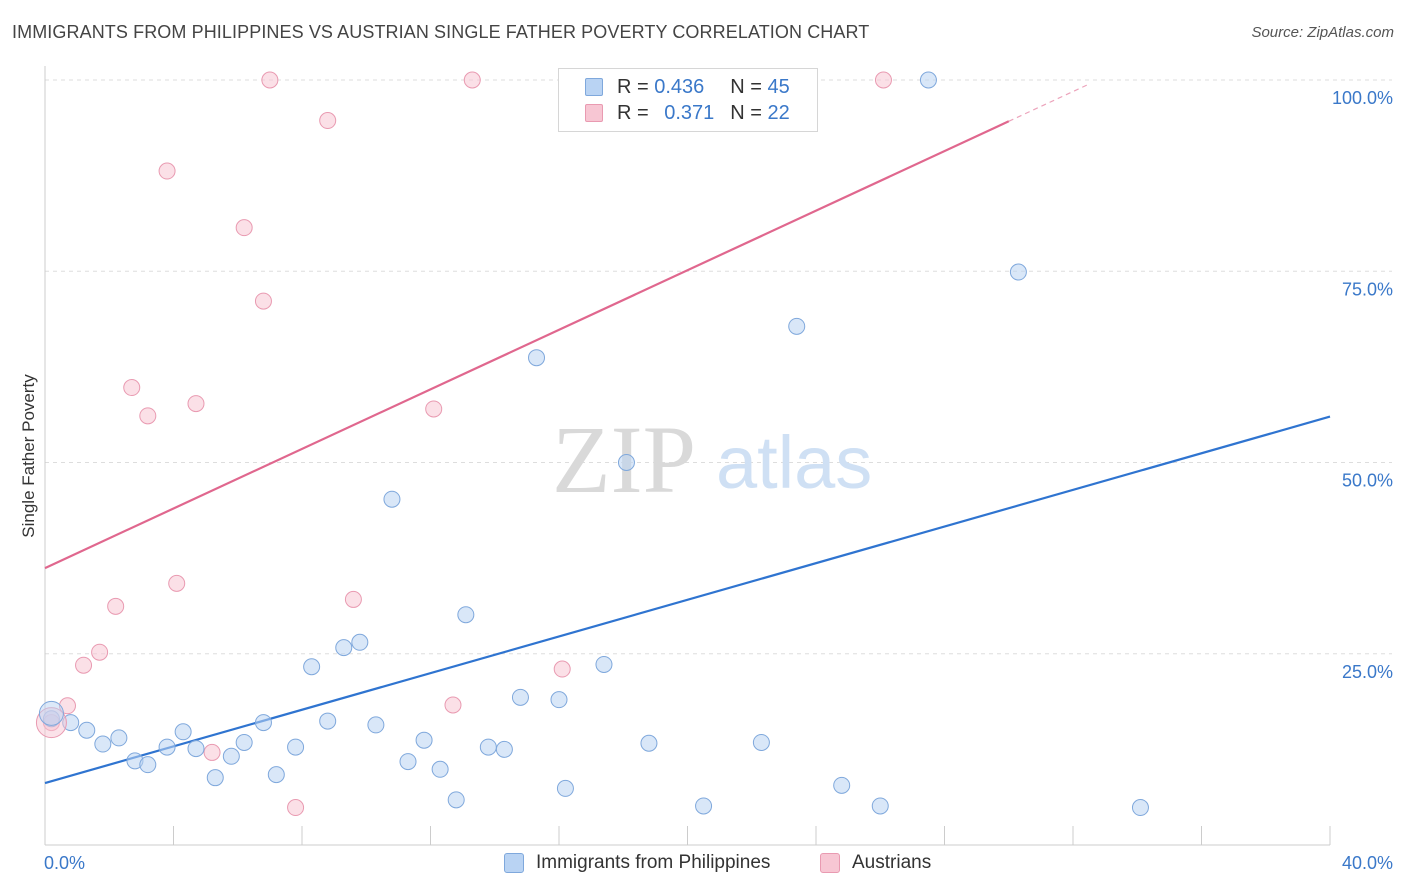  Describe the element at coordinates (892, 862) in the screenshot. I see `legend-label-austrians: Austrians` at that location.